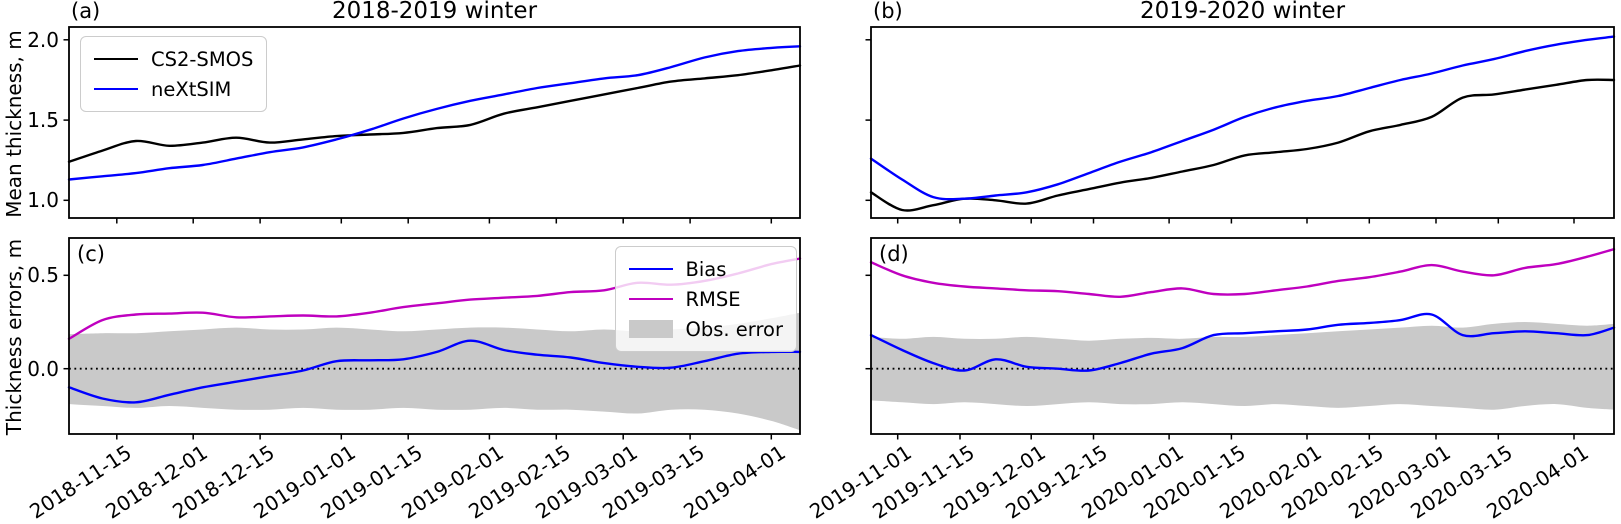  Describe the element at coordinates (734, 329) in the screenshot. I see `legend-label: Obs. error` at that location.